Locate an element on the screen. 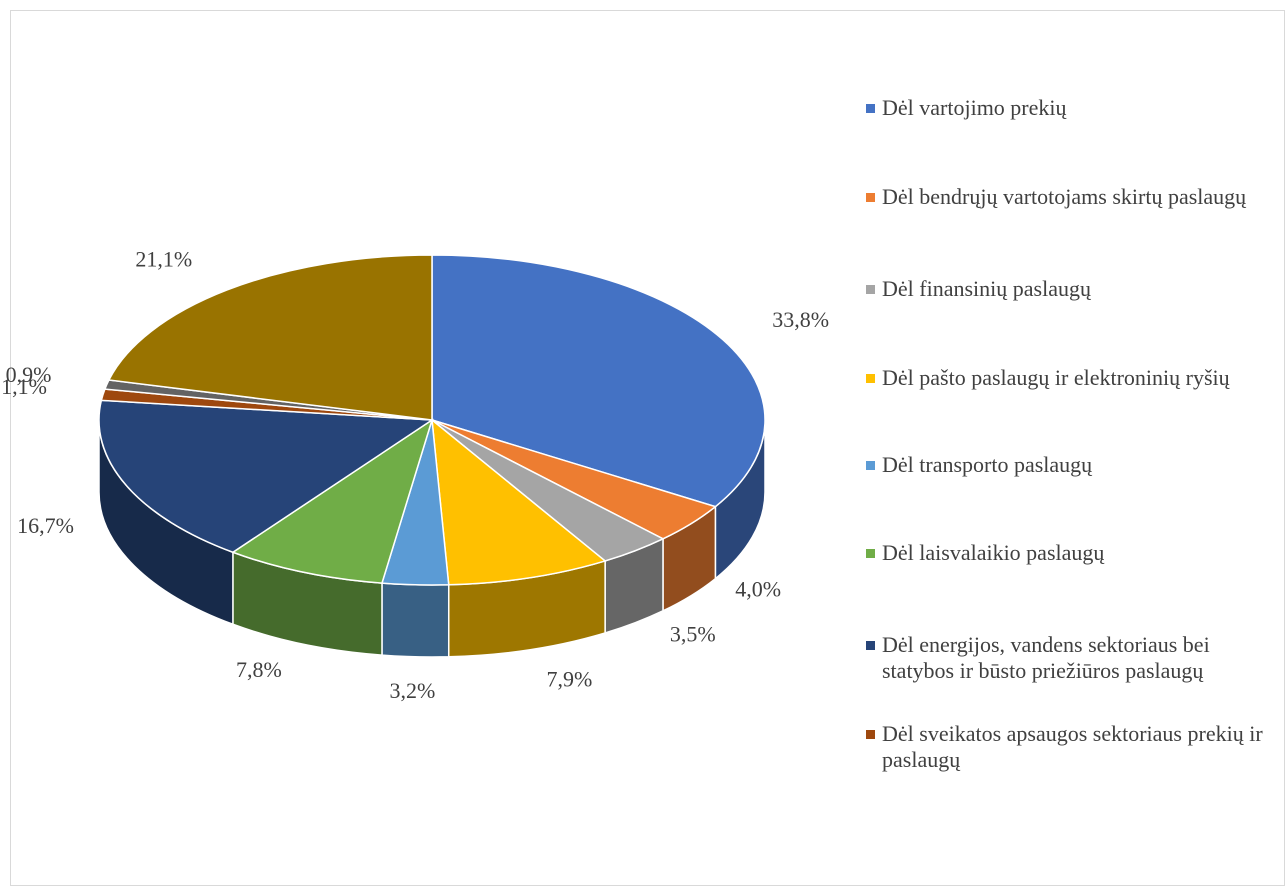 The width and height of the screenshot is (1287, 888). pie-side is located at coordinates (415, 620).